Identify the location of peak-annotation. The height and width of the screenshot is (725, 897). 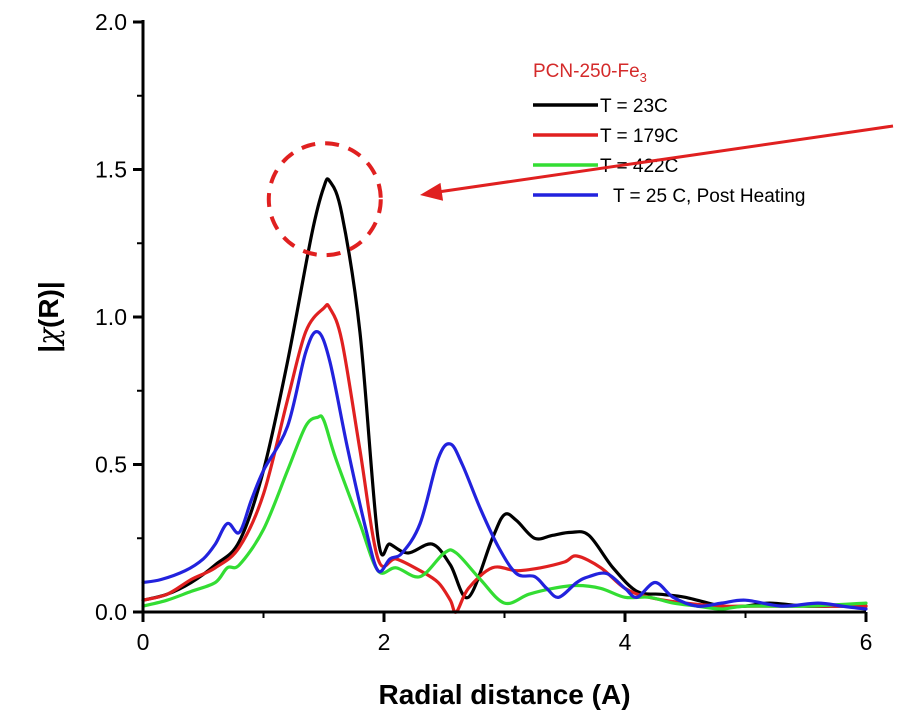
(580, 191).